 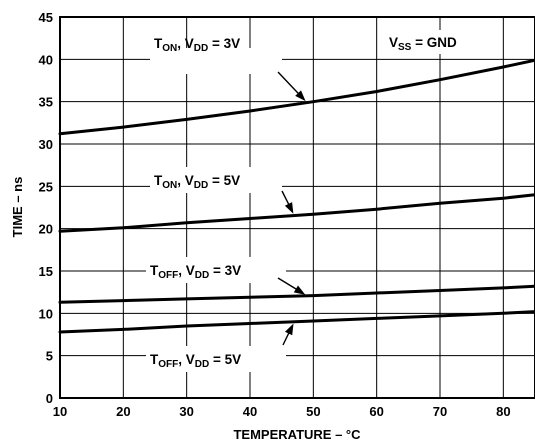 What do you see at coordinates (297, 434) in the screenshot?
I see `x-axis-label: TEMPERATURE – °C` at bounding box center [297, 434].